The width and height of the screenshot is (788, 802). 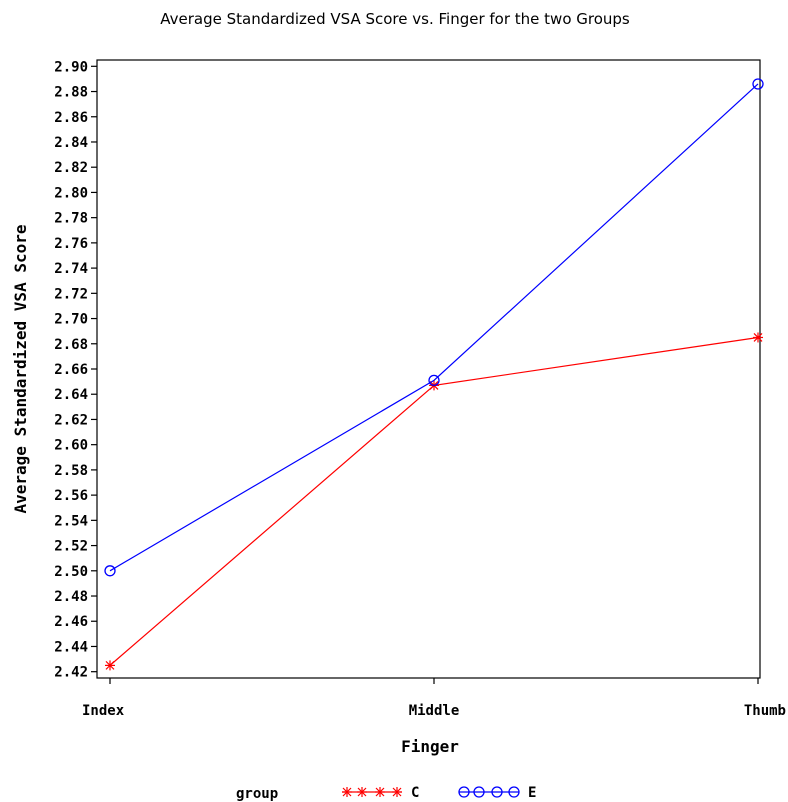 I want to click on y-tick-label: 2.72, so click(x=71, y=294).